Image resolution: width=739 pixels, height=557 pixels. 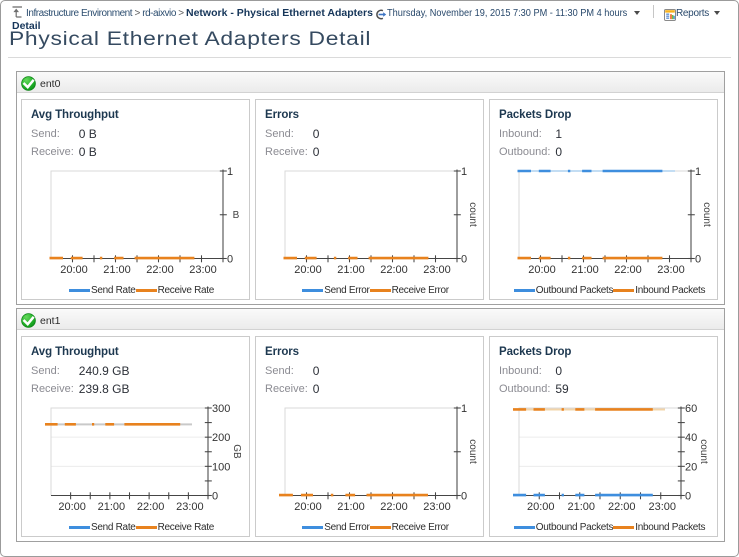 What do you see at coordinates (691, 467) in the screenshot?
I see `svg-text: 20` at bounding box center [691, 467].